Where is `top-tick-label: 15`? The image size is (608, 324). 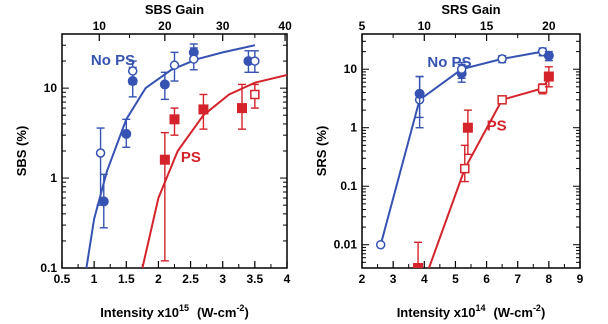 top-tick-label: 15 is located at coordinates (487, 26).